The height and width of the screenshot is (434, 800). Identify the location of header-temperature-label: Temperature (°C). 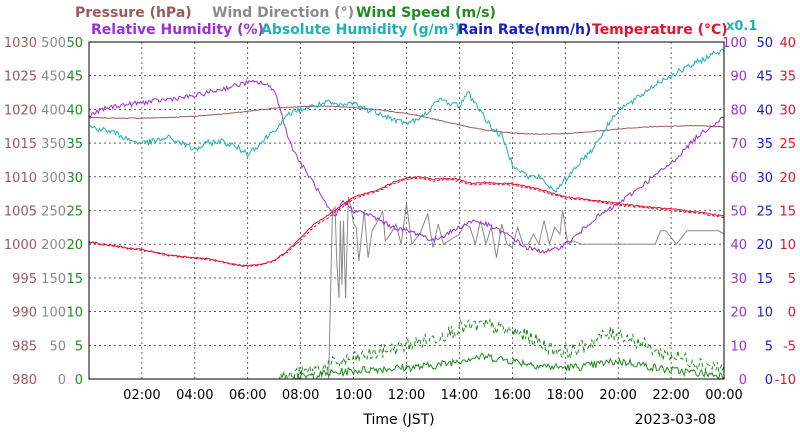
(660, 30).